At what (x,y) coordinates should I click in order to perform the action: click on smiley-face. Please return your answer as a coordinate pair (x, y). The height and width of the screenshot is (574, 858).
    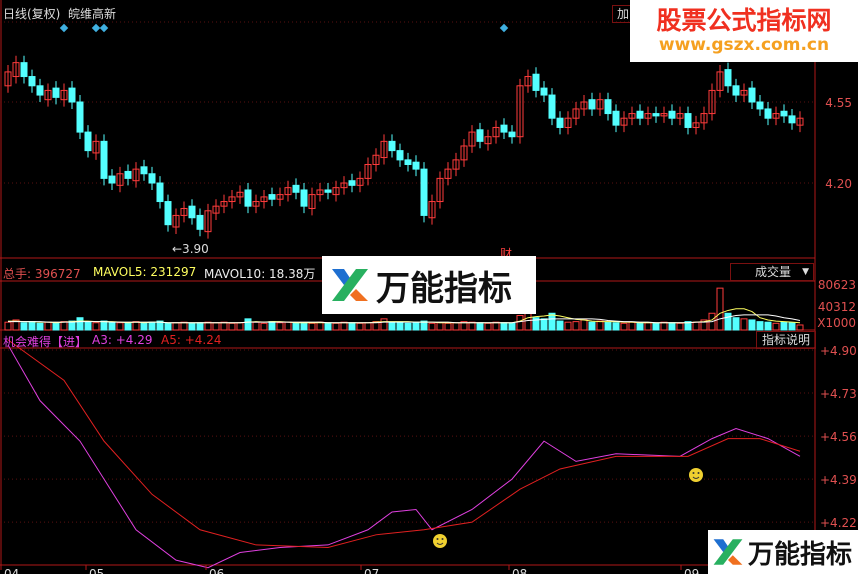
    Looking at the image, I should click on (696, 475).